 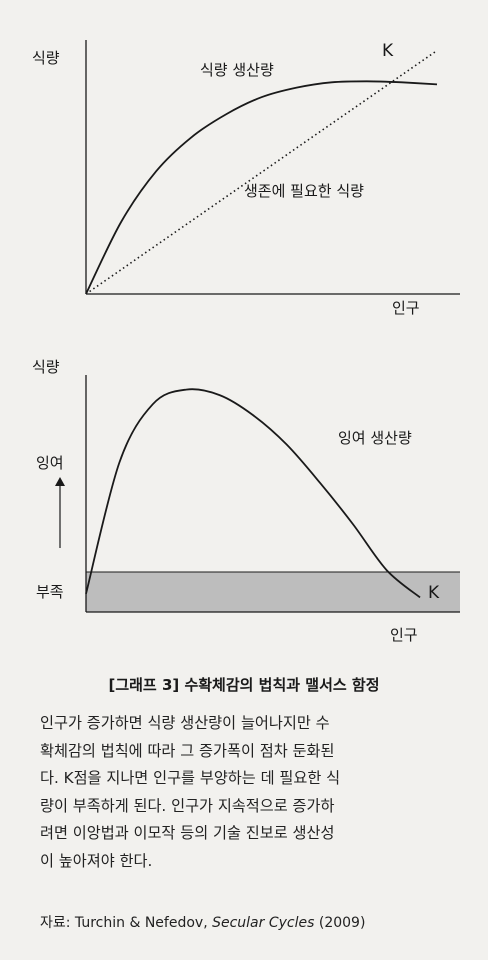 What do you see at coordinates (237, 70) in the screenshot?
I see `chart1-series-production-label: 식량 생산량` at bounding box center [237, 70].